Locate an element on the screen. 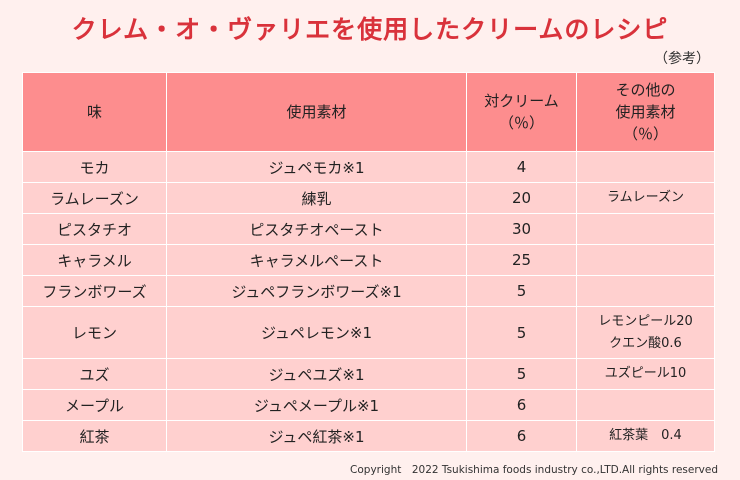 The width and height of the screenshot is (740, 480). table-row: フランボワーズ ジュペフランボワーズ※1 5 is located at coordinates (368, 291).